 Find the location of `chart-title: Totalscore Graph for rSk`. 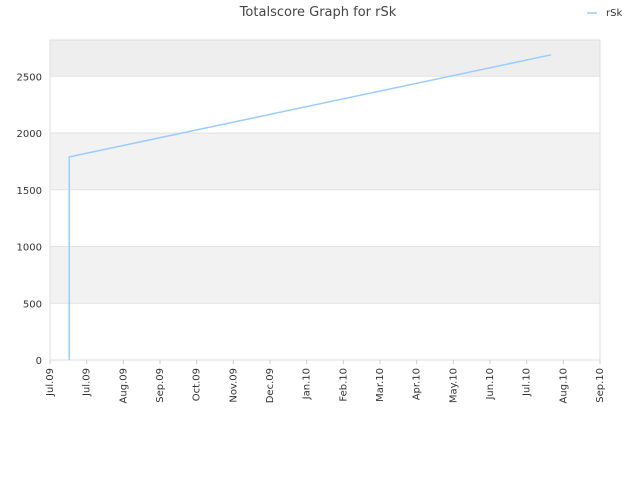

chart-title: Totalscore Graph for rSk is located at coordinates (318, 12).